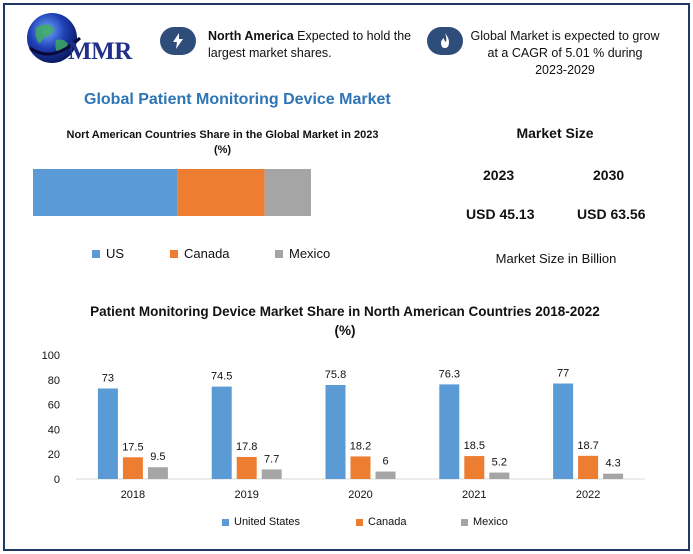 This screenshot has width=693, height=554. Describe the element at coordinates (613, 476) in the screenshot. I see `bar-2022-mexico` at that location.